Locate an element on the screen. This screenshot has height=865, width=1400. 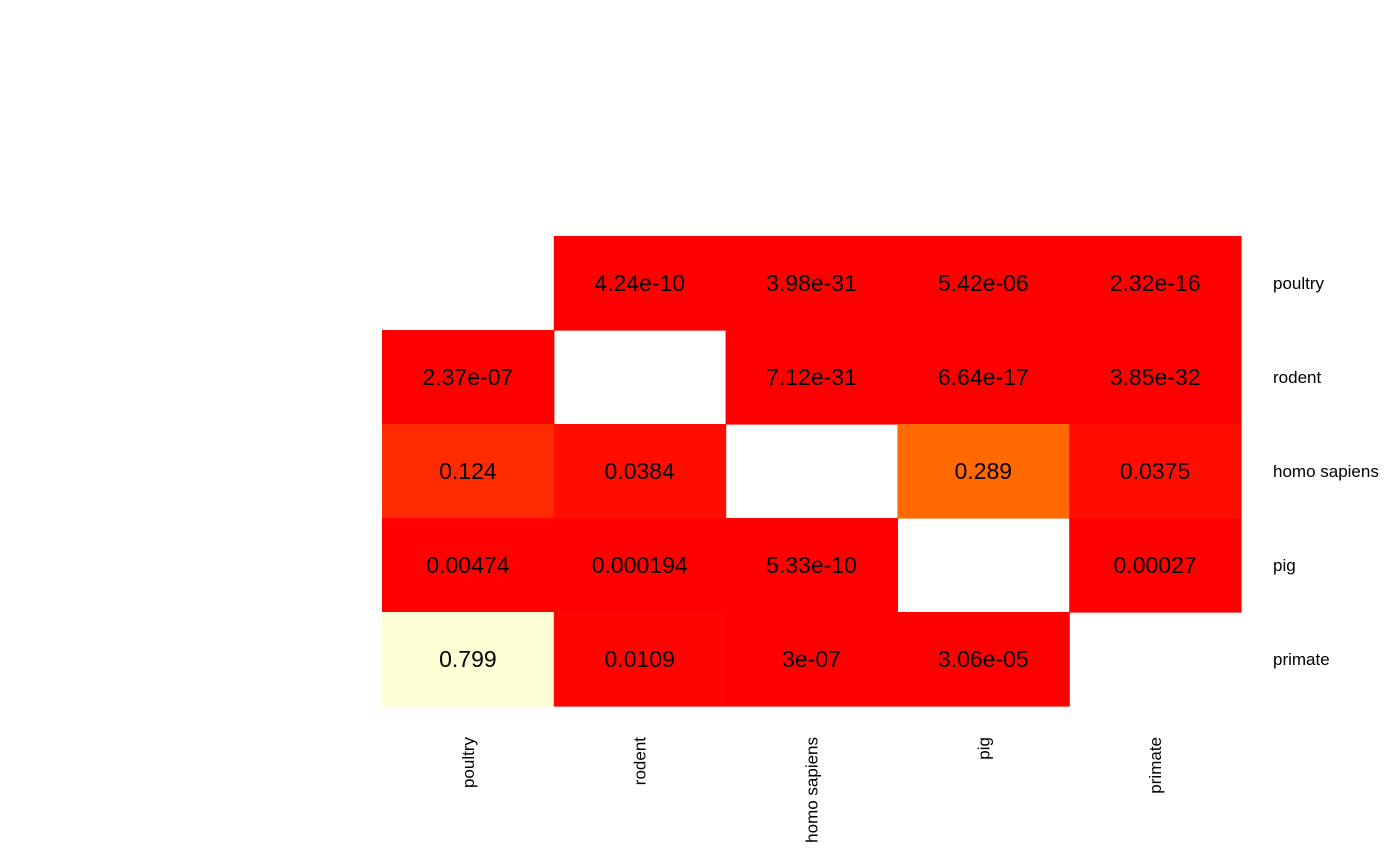
column-label-poultry: poultry is located at coordinates (468, 763).